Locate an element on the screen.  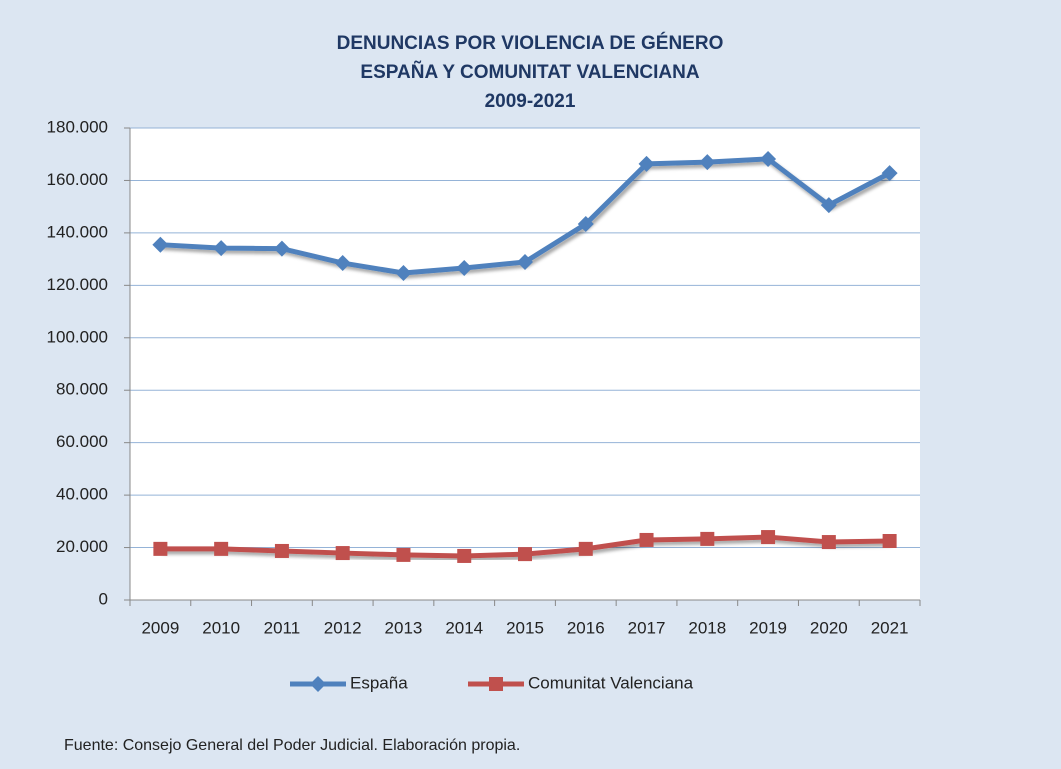
chart-title: DENUNCIAS POR VIOLENCIA DE GÉNERO is located at coordinates (530, 43).